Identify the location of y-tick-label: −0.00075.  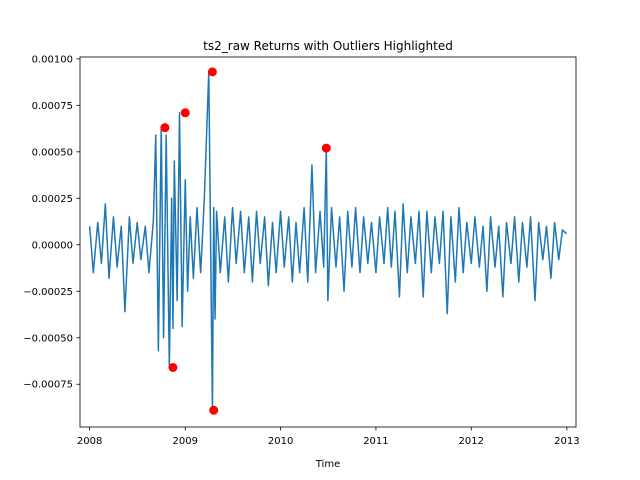
(48, 385).